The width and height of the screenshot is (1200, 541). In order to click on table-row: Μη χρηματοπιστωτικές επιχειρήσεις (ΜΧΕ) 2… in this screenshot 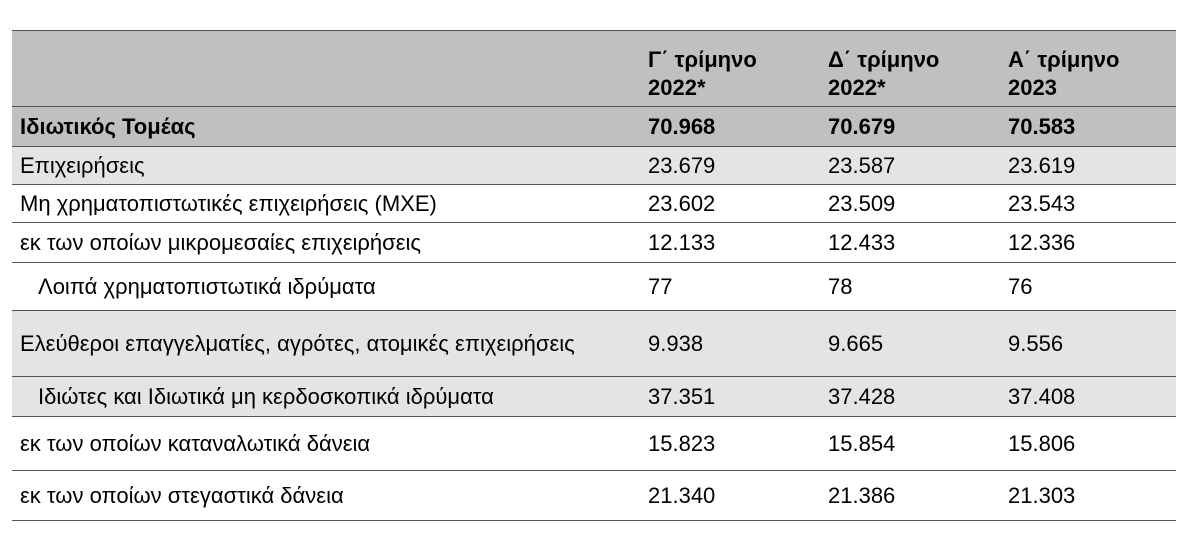, I will do `click(594, 203)`.